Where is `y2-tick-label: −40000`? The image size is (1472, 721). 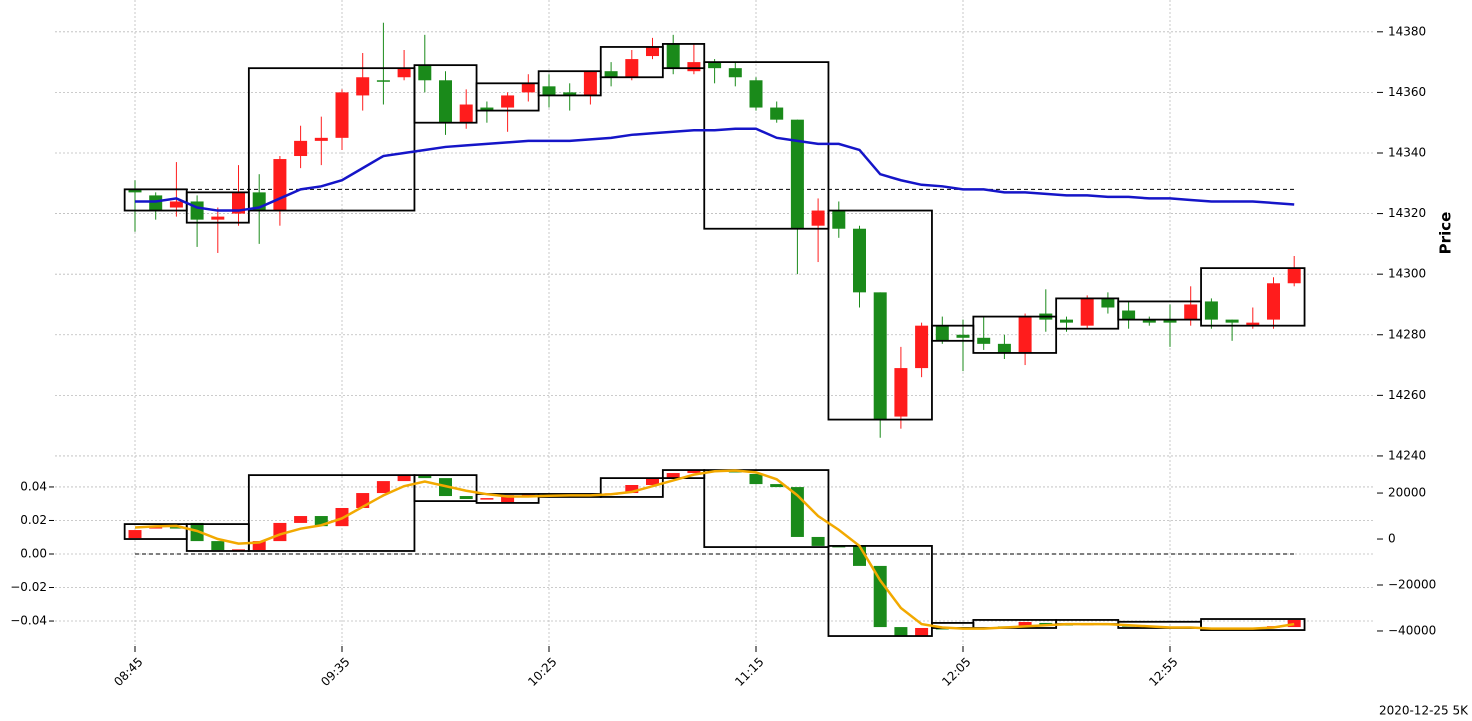
y2-tick-label: −40000 is located at coordinates (1412, 630).